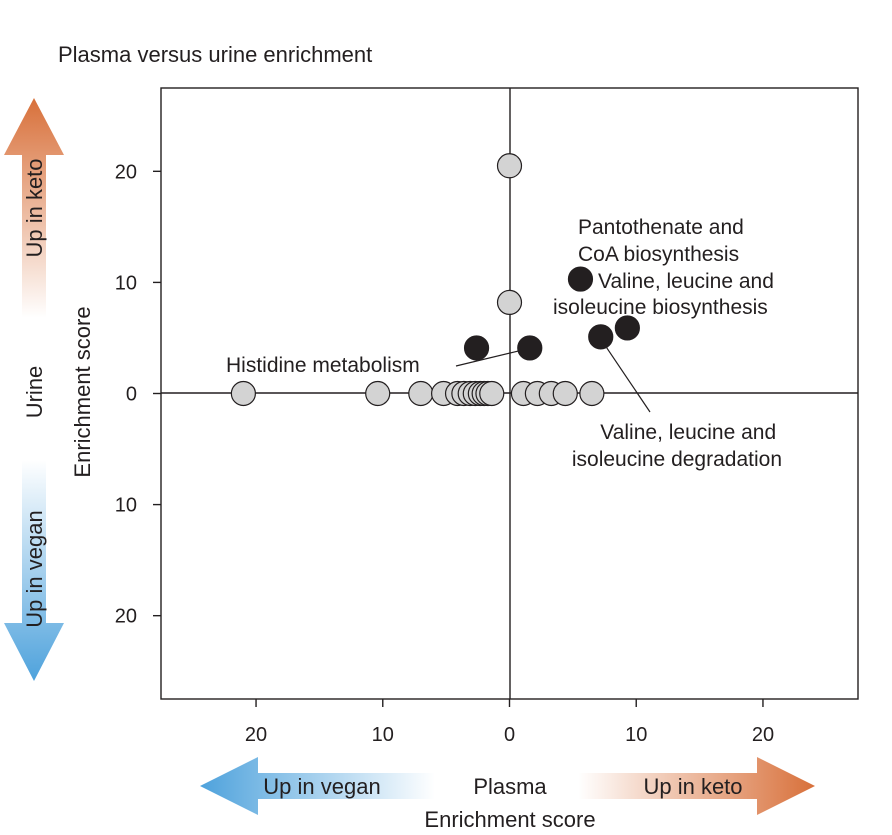  I want to click on x-axis-label: Enrichment score, so click(509, 819).